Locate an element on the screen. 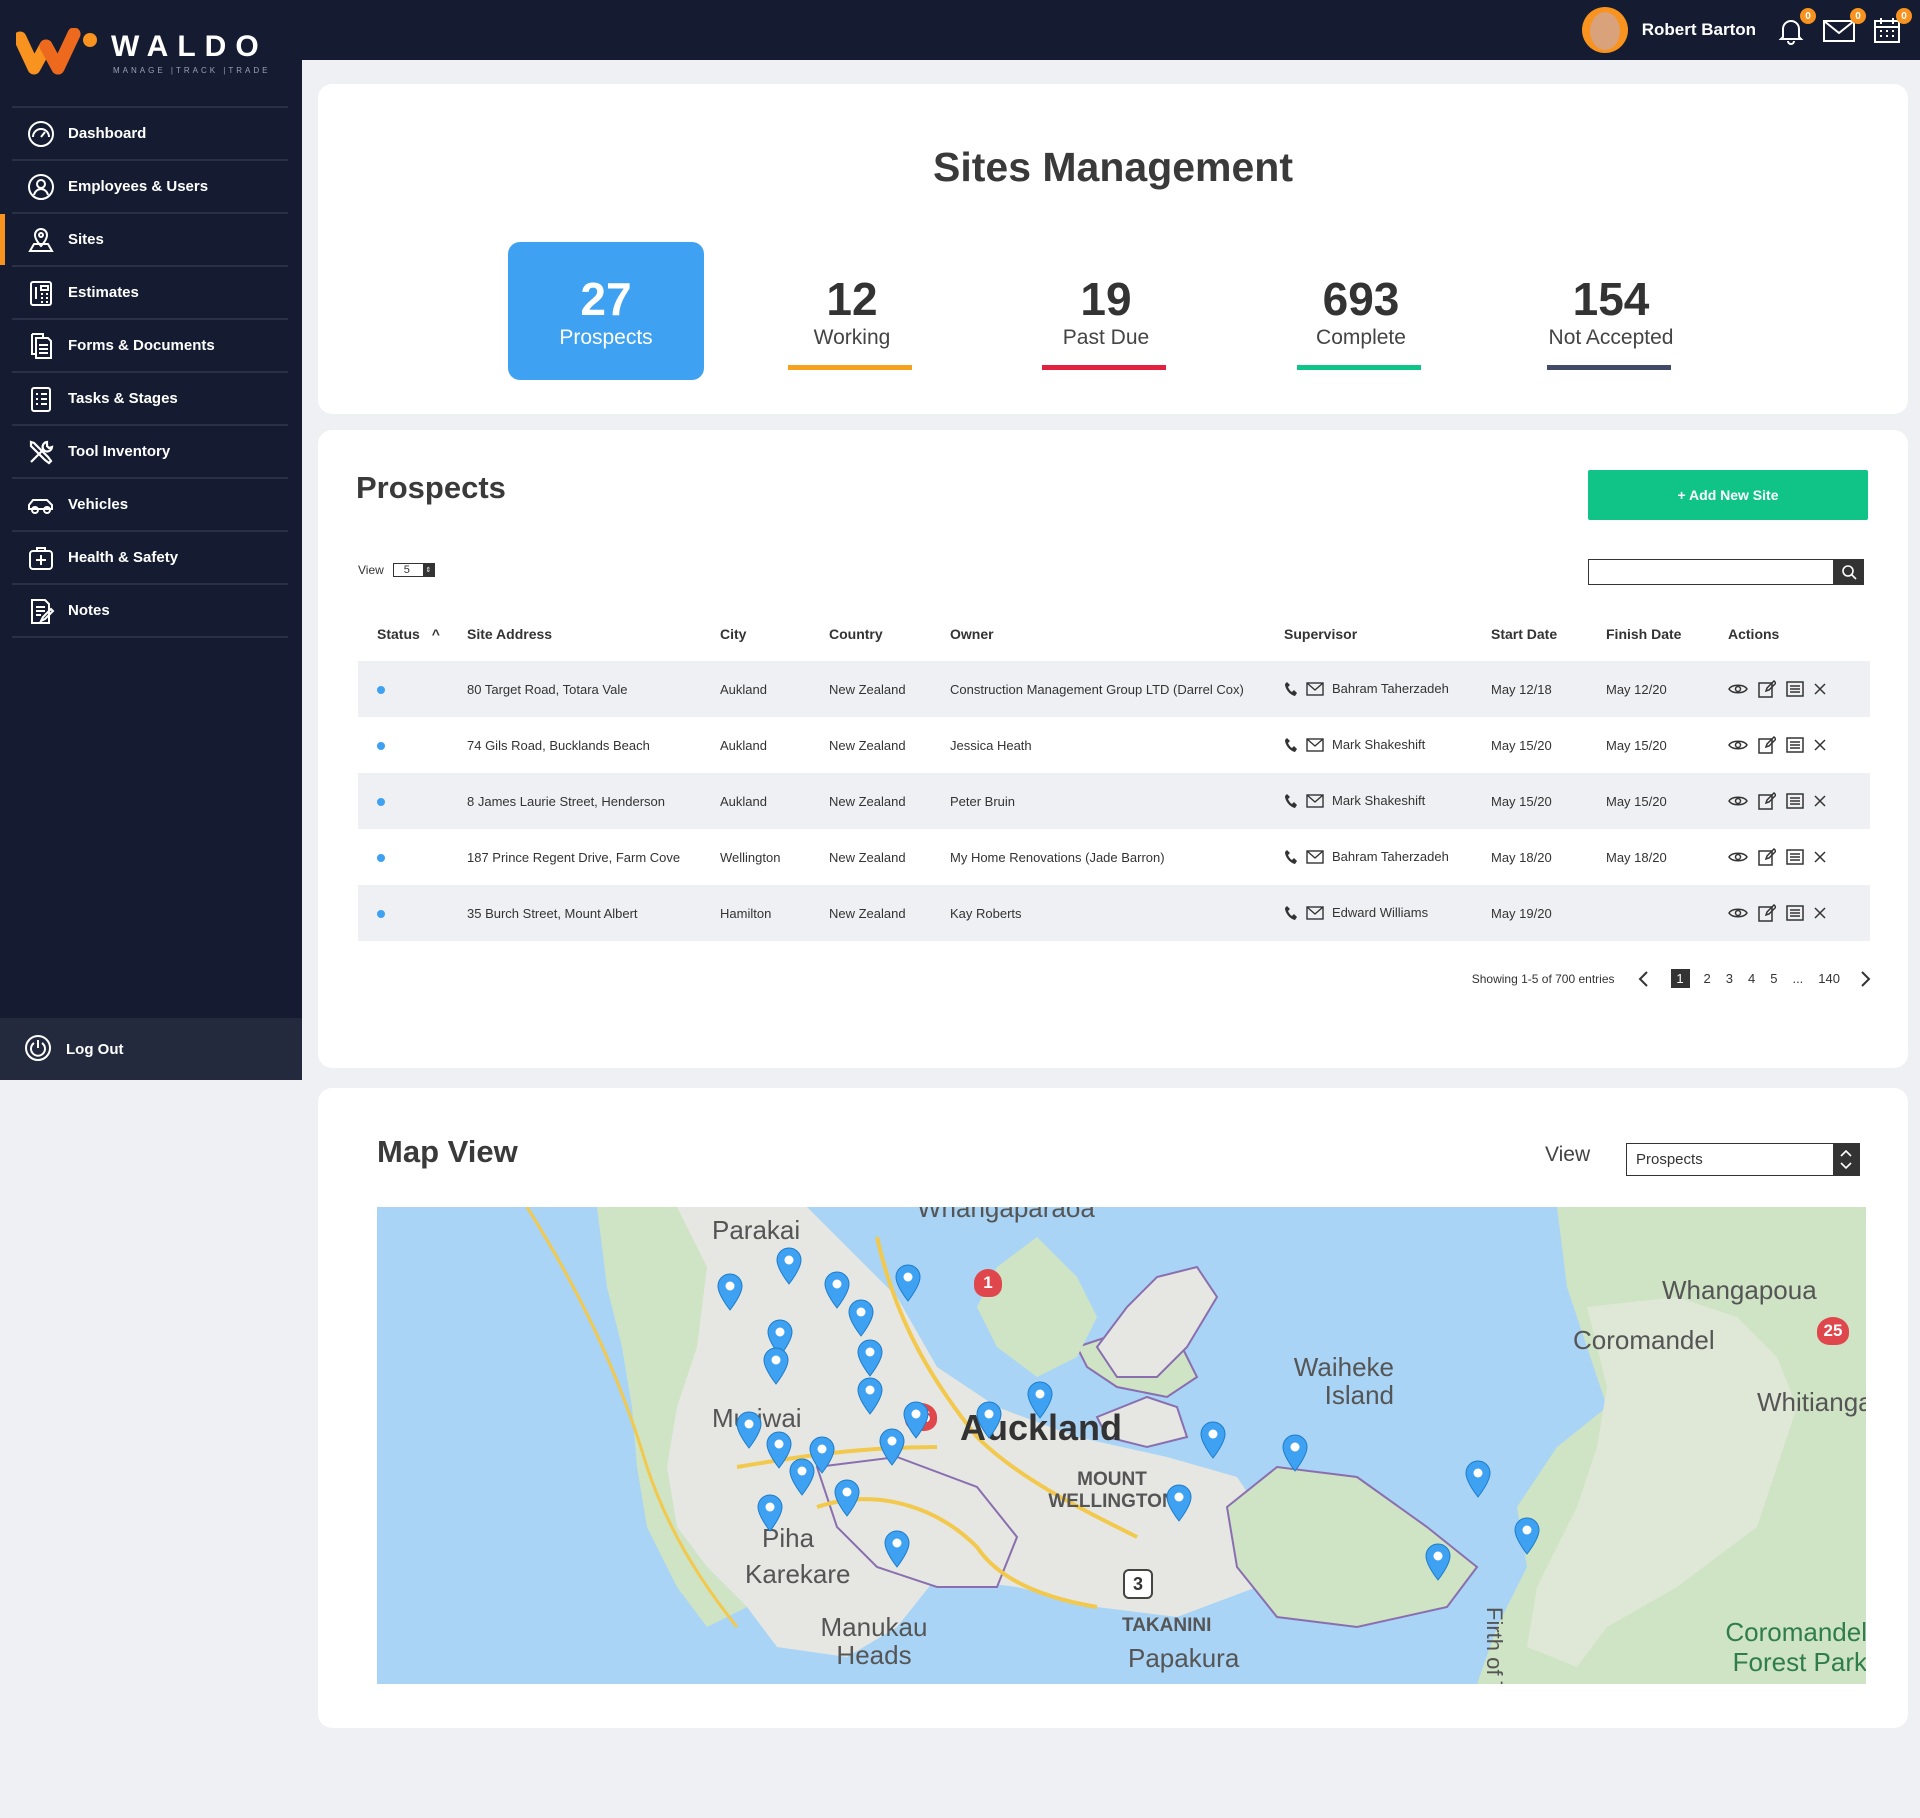  sidebar-item-sites: Sites is located at coordinates (144, 238).